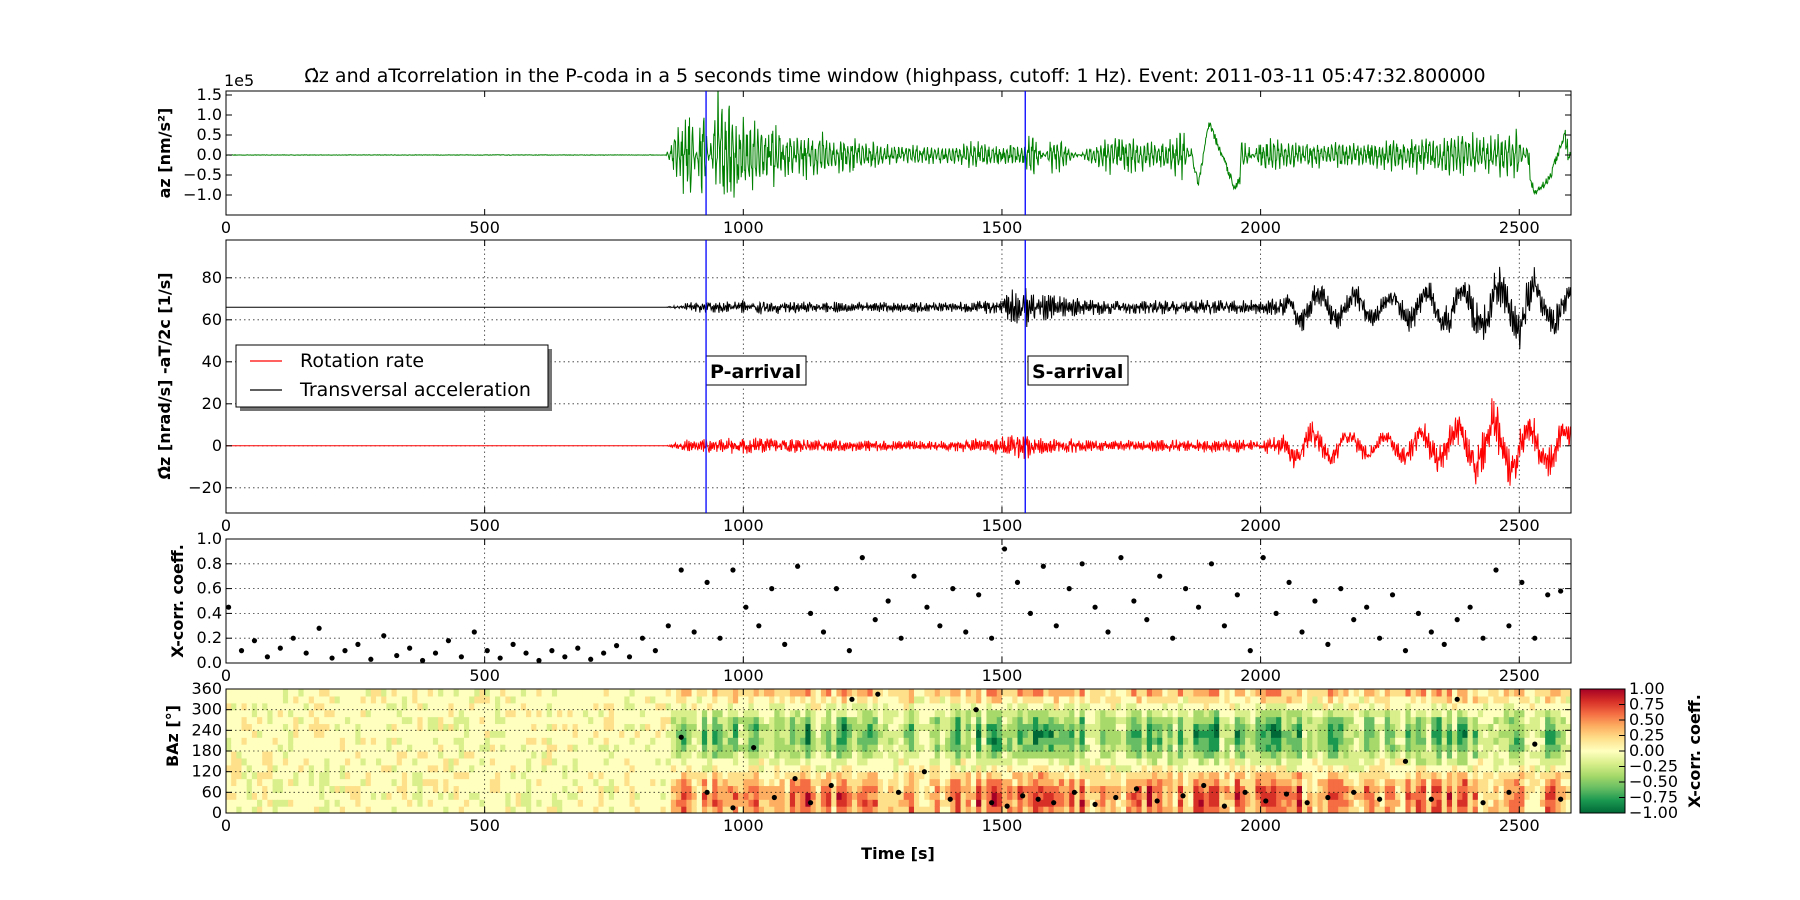 Image resolution: width=1800 pixels, height=900 pixels. What do you see at coordinates (1078, 370) in the screenshot?
I see `annotation-s-arrival: S-arrival` at bounding box center [1078, 370].